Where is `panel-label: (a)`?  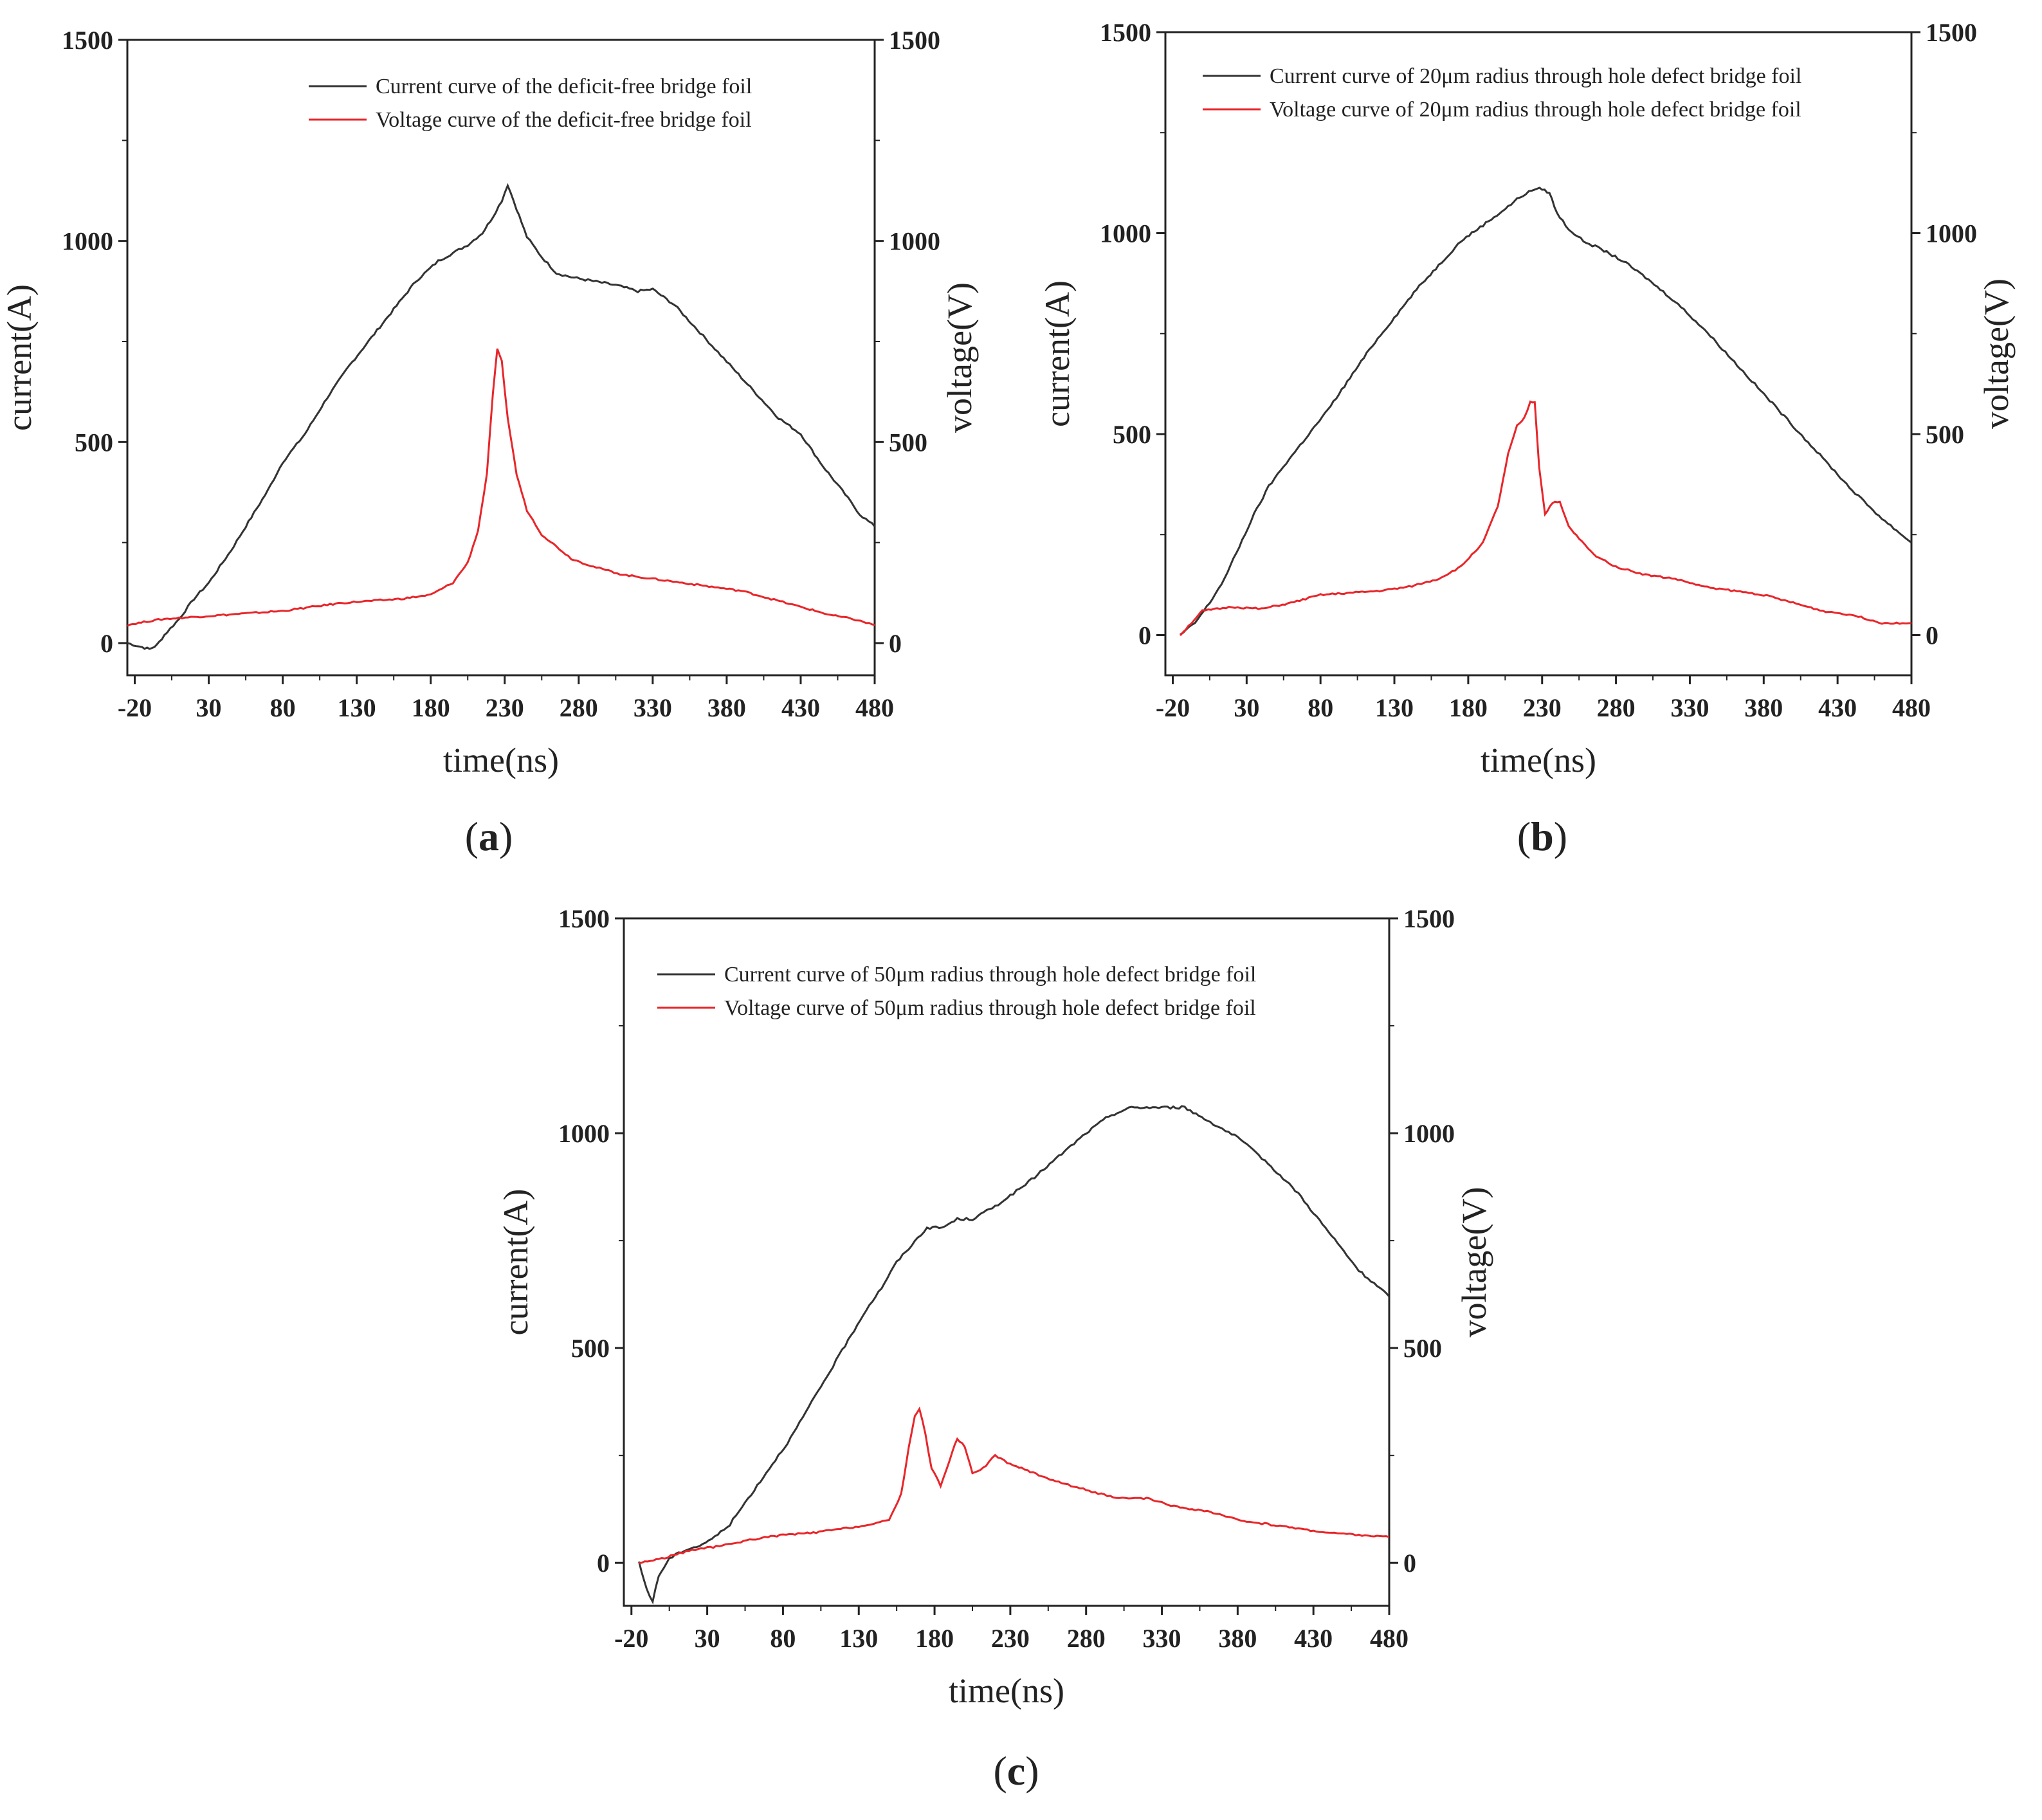 panel-label: (a) is located at coordinates (489, 837).